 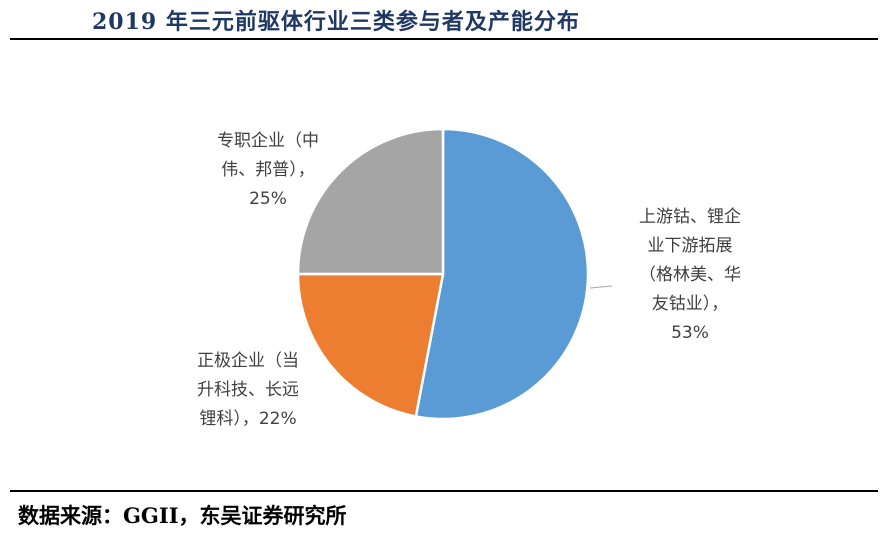 What do you see at coordinates (370, 345) in the screenshot?
I see `slice-cathode` at bounding box center [370, 345].